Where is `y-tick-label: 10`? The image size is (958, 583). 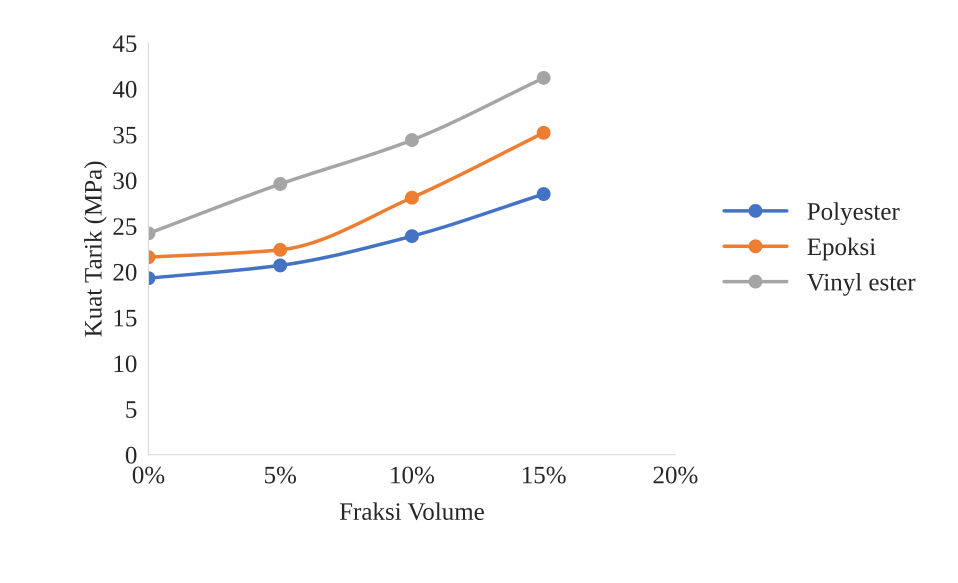
y-tick-label: 10 is located at coordinates (125, 363).